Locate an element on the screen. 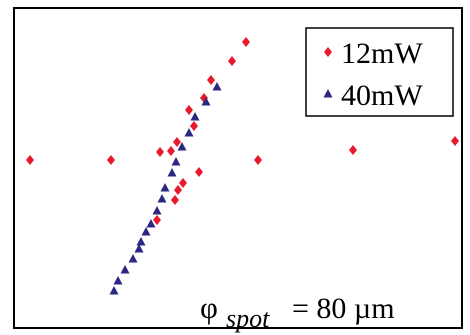  legend-box is located at coordinates (379, 72).